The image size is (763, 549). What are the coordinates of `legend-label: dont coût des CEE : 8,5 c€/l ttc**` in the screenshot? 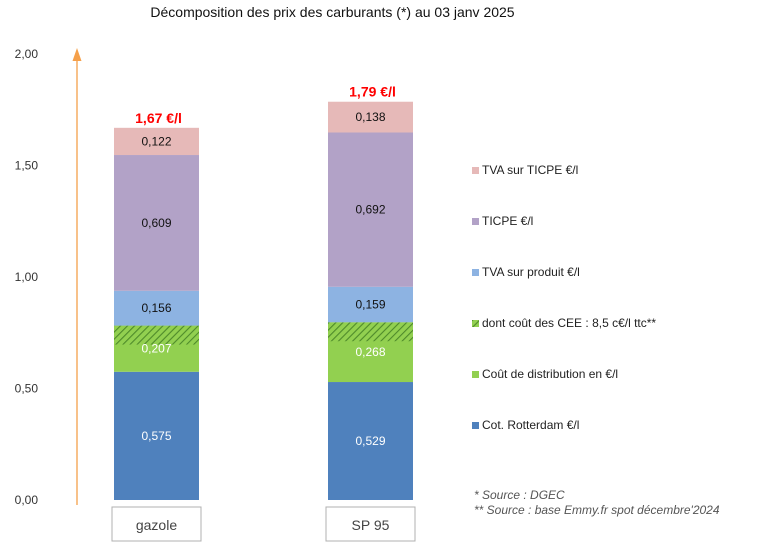 It's located at (569, 323).